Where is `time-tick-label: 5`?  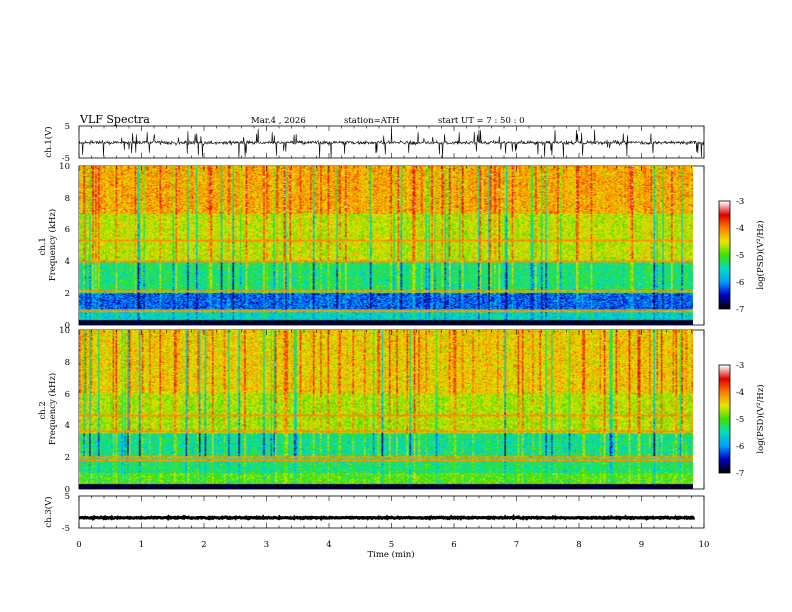
time-tick-label: 5 is located at coordinates (391, 545).